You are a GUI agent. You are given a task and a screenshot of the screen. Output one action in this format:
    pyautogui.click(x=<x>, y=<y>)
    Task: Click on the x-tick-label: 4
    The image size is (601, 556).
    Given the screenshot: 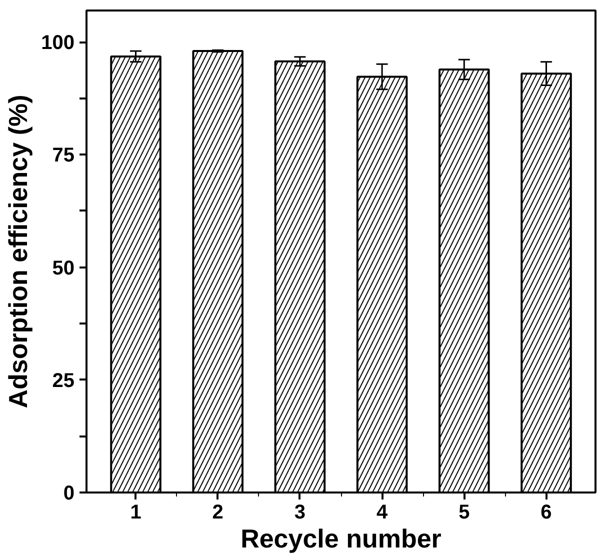 What is the action you would take?
    pyautogui.click(x=382, y=513)
    